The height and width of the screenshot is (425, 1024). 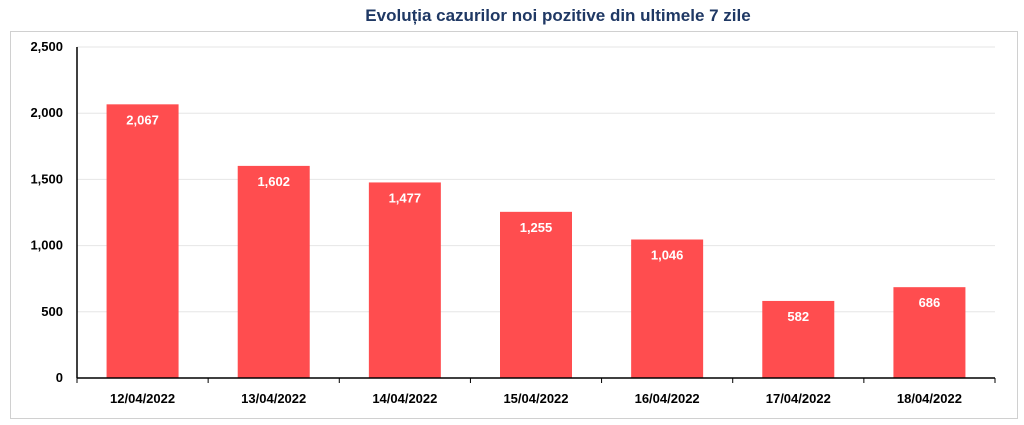 I want to click on x-tick-label: 17/04/2022, so click(x=798, y=398).